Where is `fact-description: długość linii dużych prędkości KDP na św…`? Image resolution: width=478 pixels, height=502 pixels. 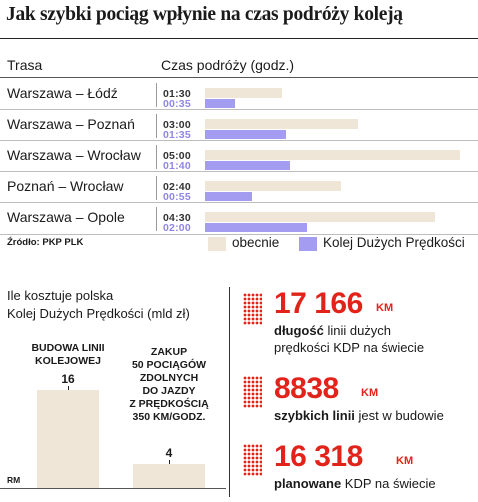
fact-description: długość linii dużych prędkości KDP na św… is located at coordinates (349, 339).